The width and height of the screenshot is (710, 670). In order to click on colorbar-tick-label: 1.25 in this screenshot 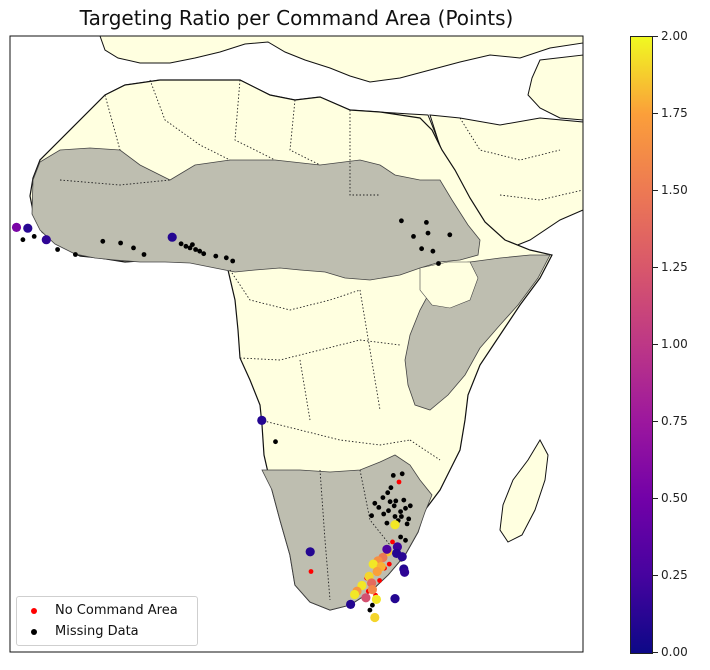, I will do `click(674, 267)`.